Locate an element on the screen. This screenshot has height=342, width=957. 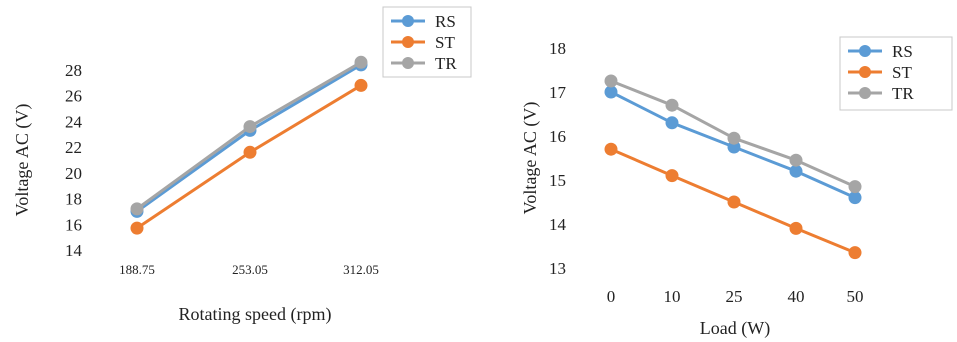
x-tick-label: 253.05 is located at coordinates (250, 269).